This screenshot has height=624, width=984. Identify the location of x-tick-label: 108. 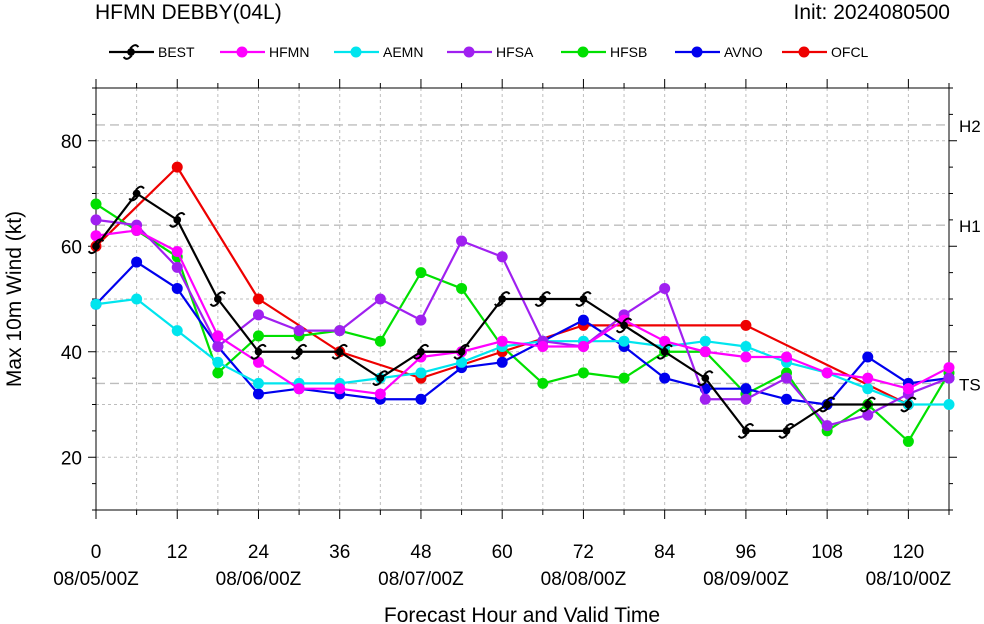
(827, 552).